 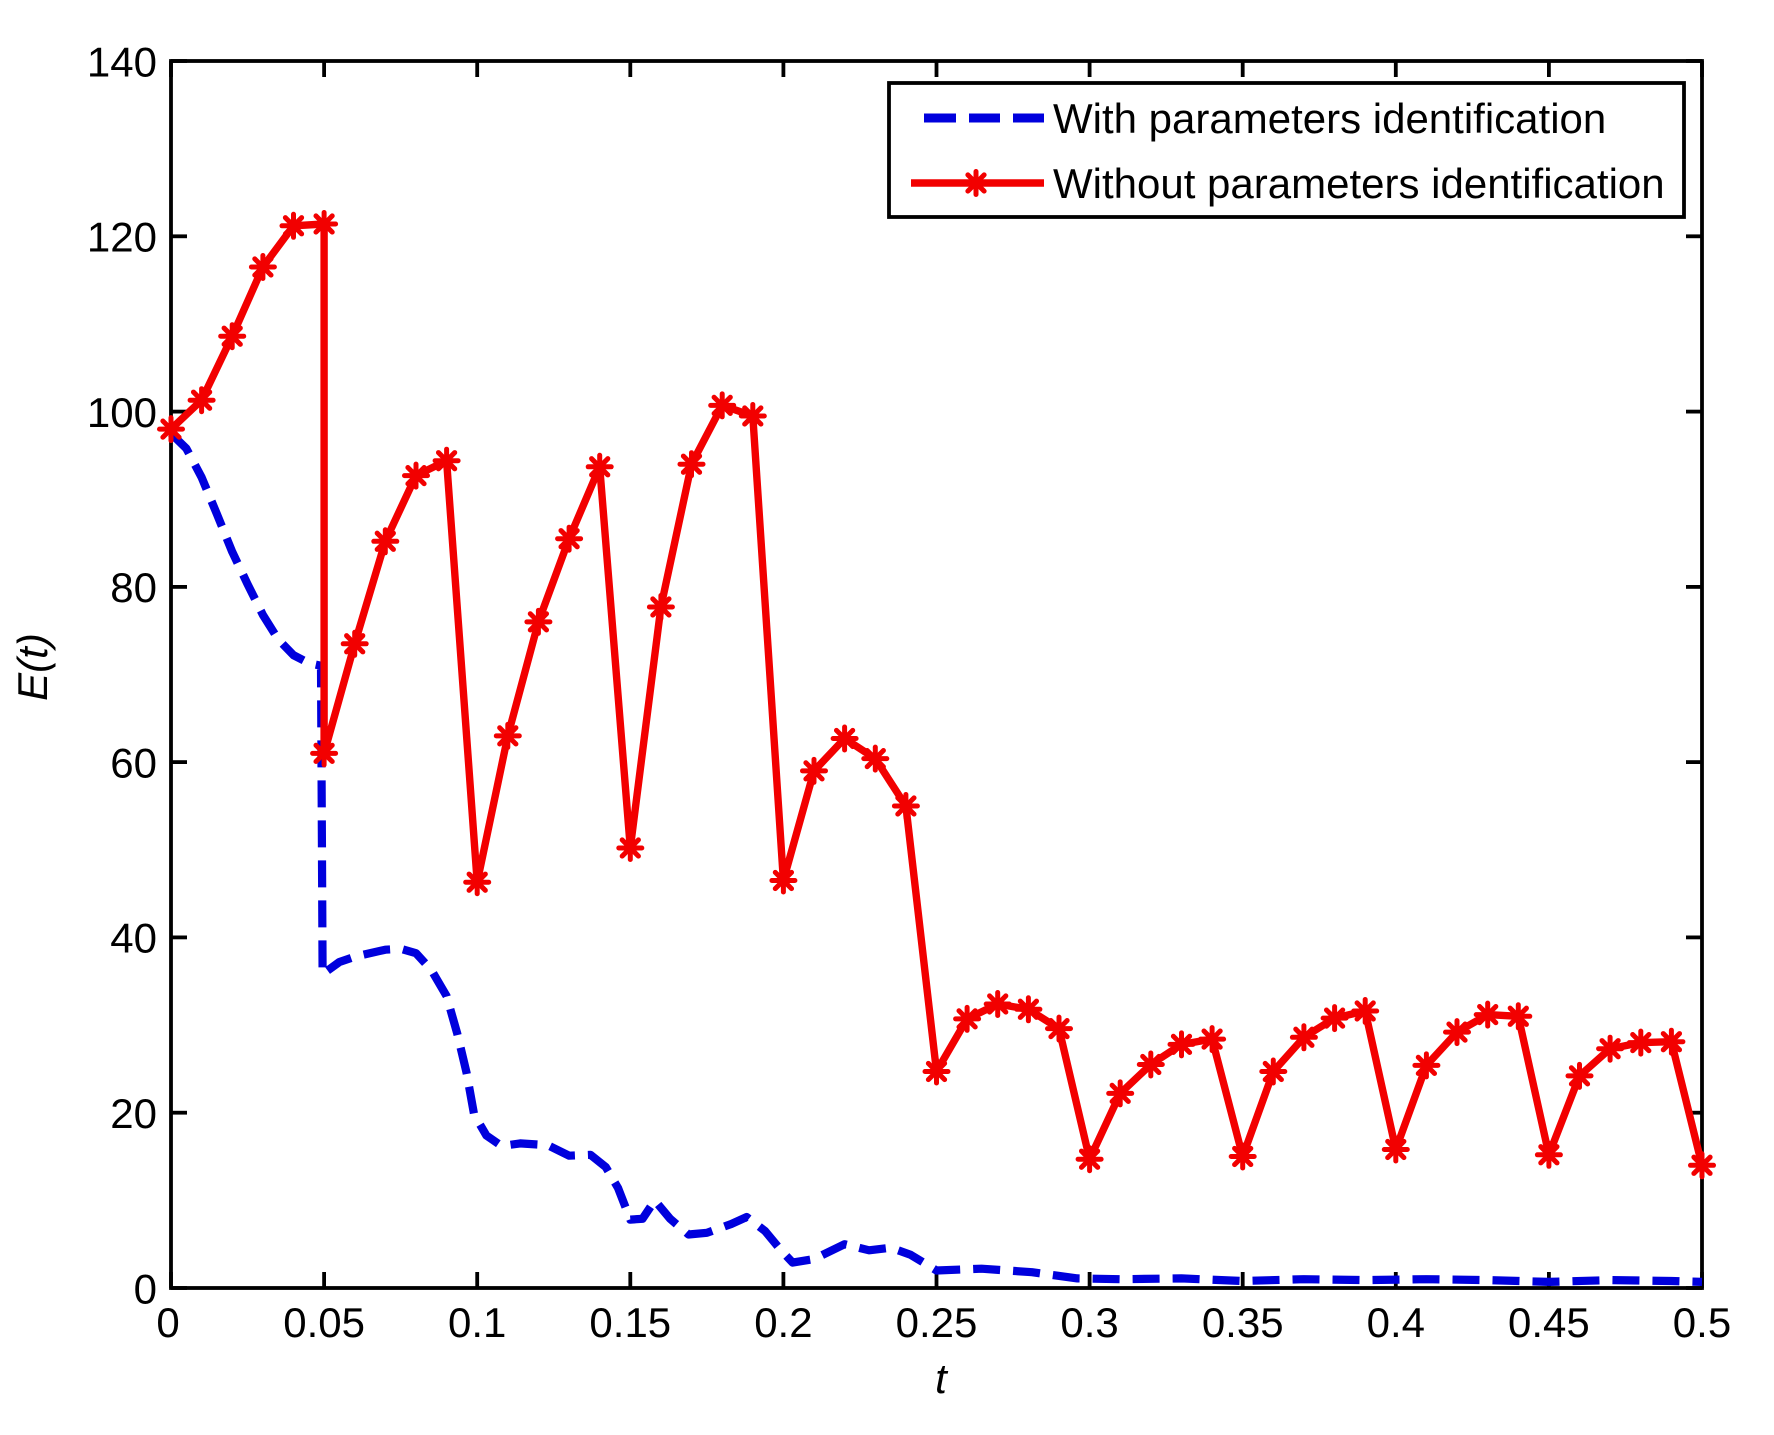 What do you see at coordinates (477, 1322) in the screenshot?
I see `svg-text: 0.1` at bounding box center [477, 1322].